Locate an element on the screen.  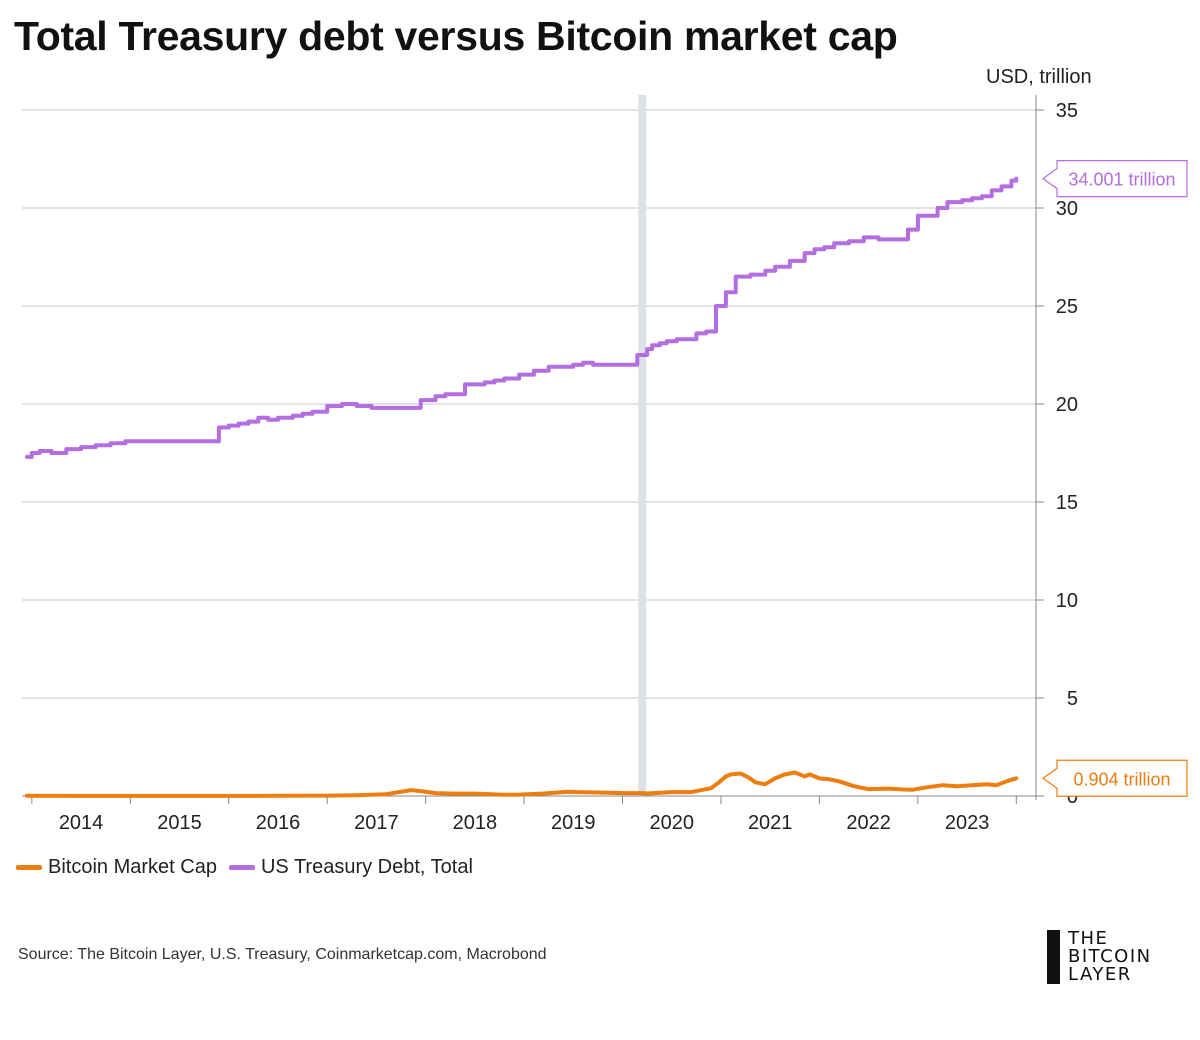
y-tick-label-15: 15 is located at coordinates (1067, 503).